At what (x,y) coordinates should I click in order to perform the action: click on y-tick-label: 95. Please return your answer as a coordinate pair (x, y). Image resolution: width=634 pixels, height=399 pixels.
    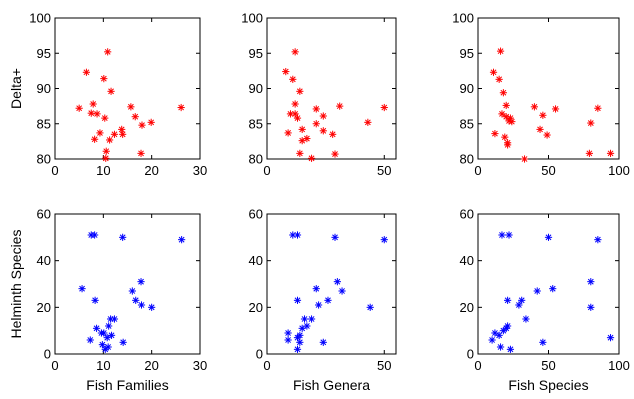
    Looking at the image, I should click on (256, 53).